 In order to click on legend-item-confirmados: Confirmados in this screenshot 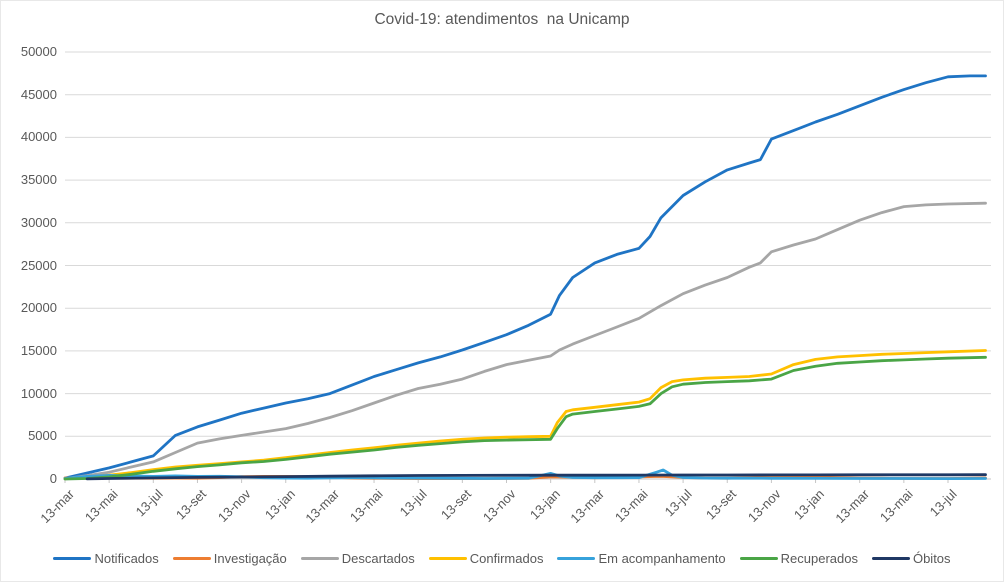, I will do `click(486, 558)`.